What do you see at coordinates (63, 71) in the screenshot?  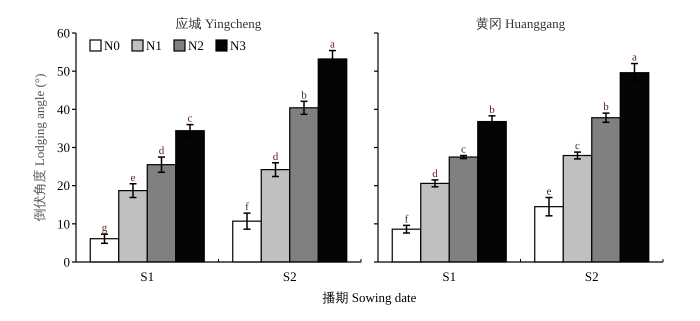 I see `y-tick-label: 50` at bounding box center [63, 71].